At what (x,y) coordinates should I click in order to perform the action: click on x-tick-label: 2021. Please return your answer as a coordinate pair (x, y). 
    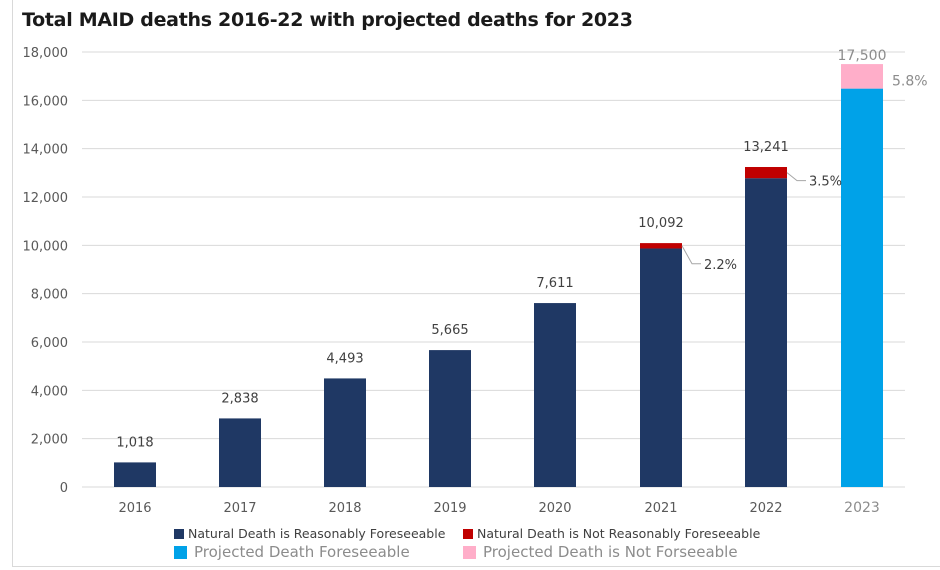
    Looking at the image, I should click on (660, 508).